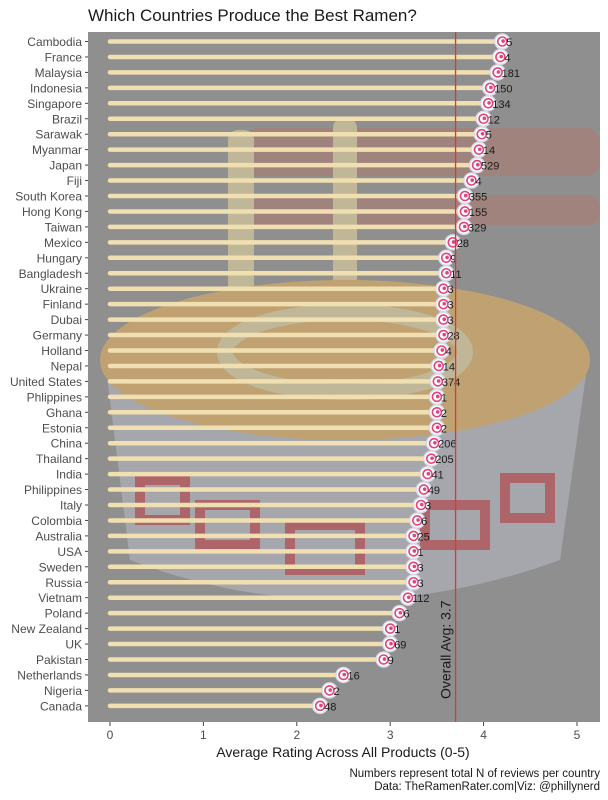 This screenshot has width=608, height=800. What do you see at coordinates (65, 166) in the screenshot?
I see `country-label: Japan` at bounding box center [65, 166].